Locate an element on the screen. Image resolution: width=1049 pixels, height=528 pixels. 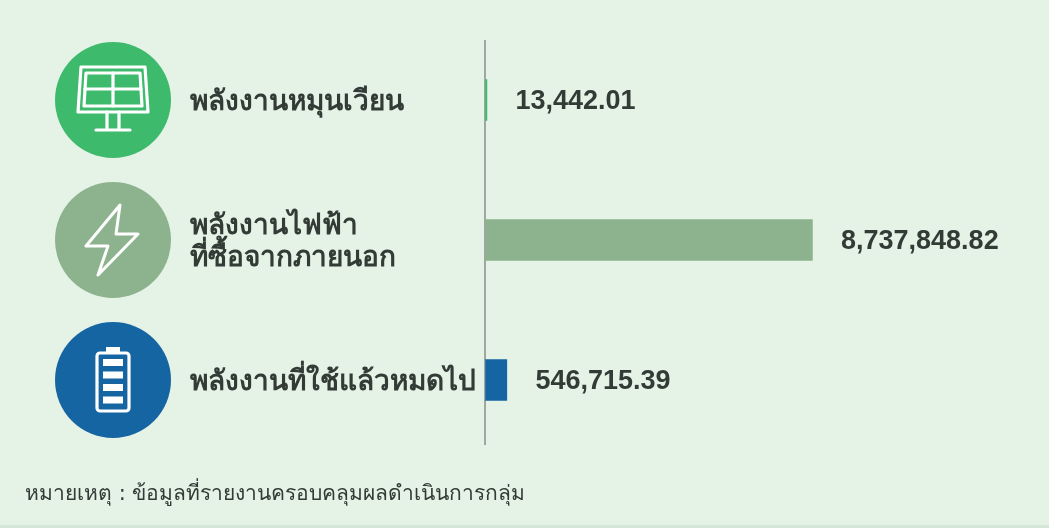
data-label: 13,442.01 is located at coordinates (575, 100).